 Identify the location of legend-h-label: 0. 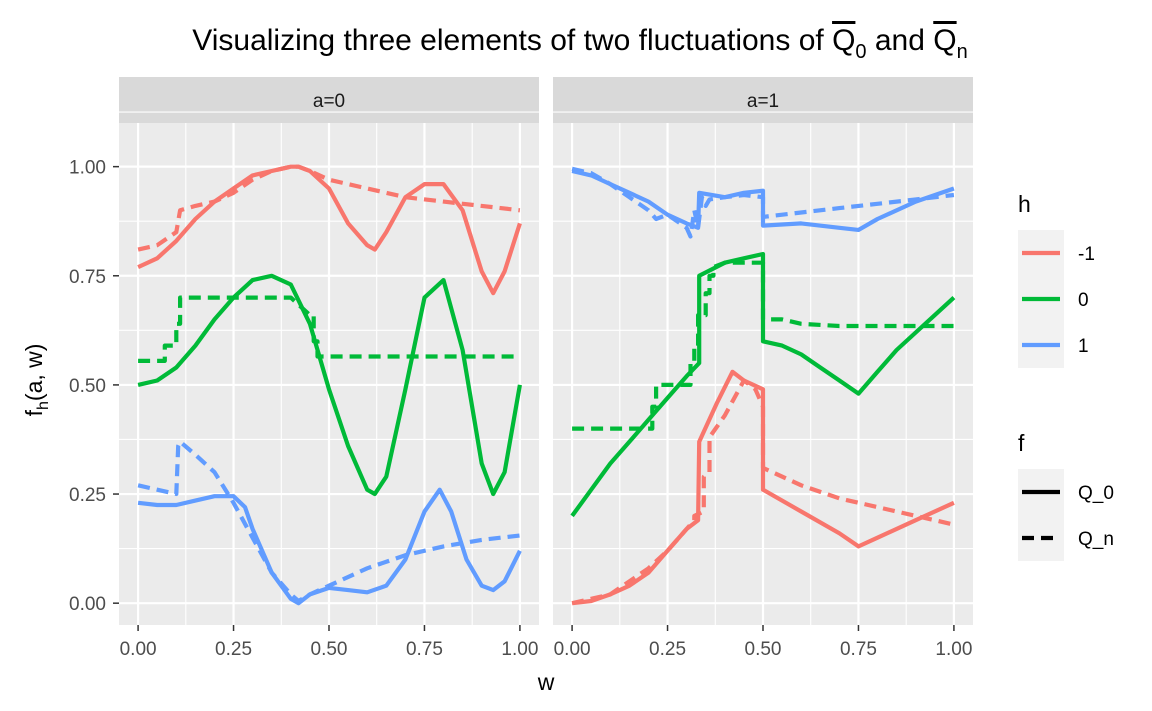
(1083, 300).